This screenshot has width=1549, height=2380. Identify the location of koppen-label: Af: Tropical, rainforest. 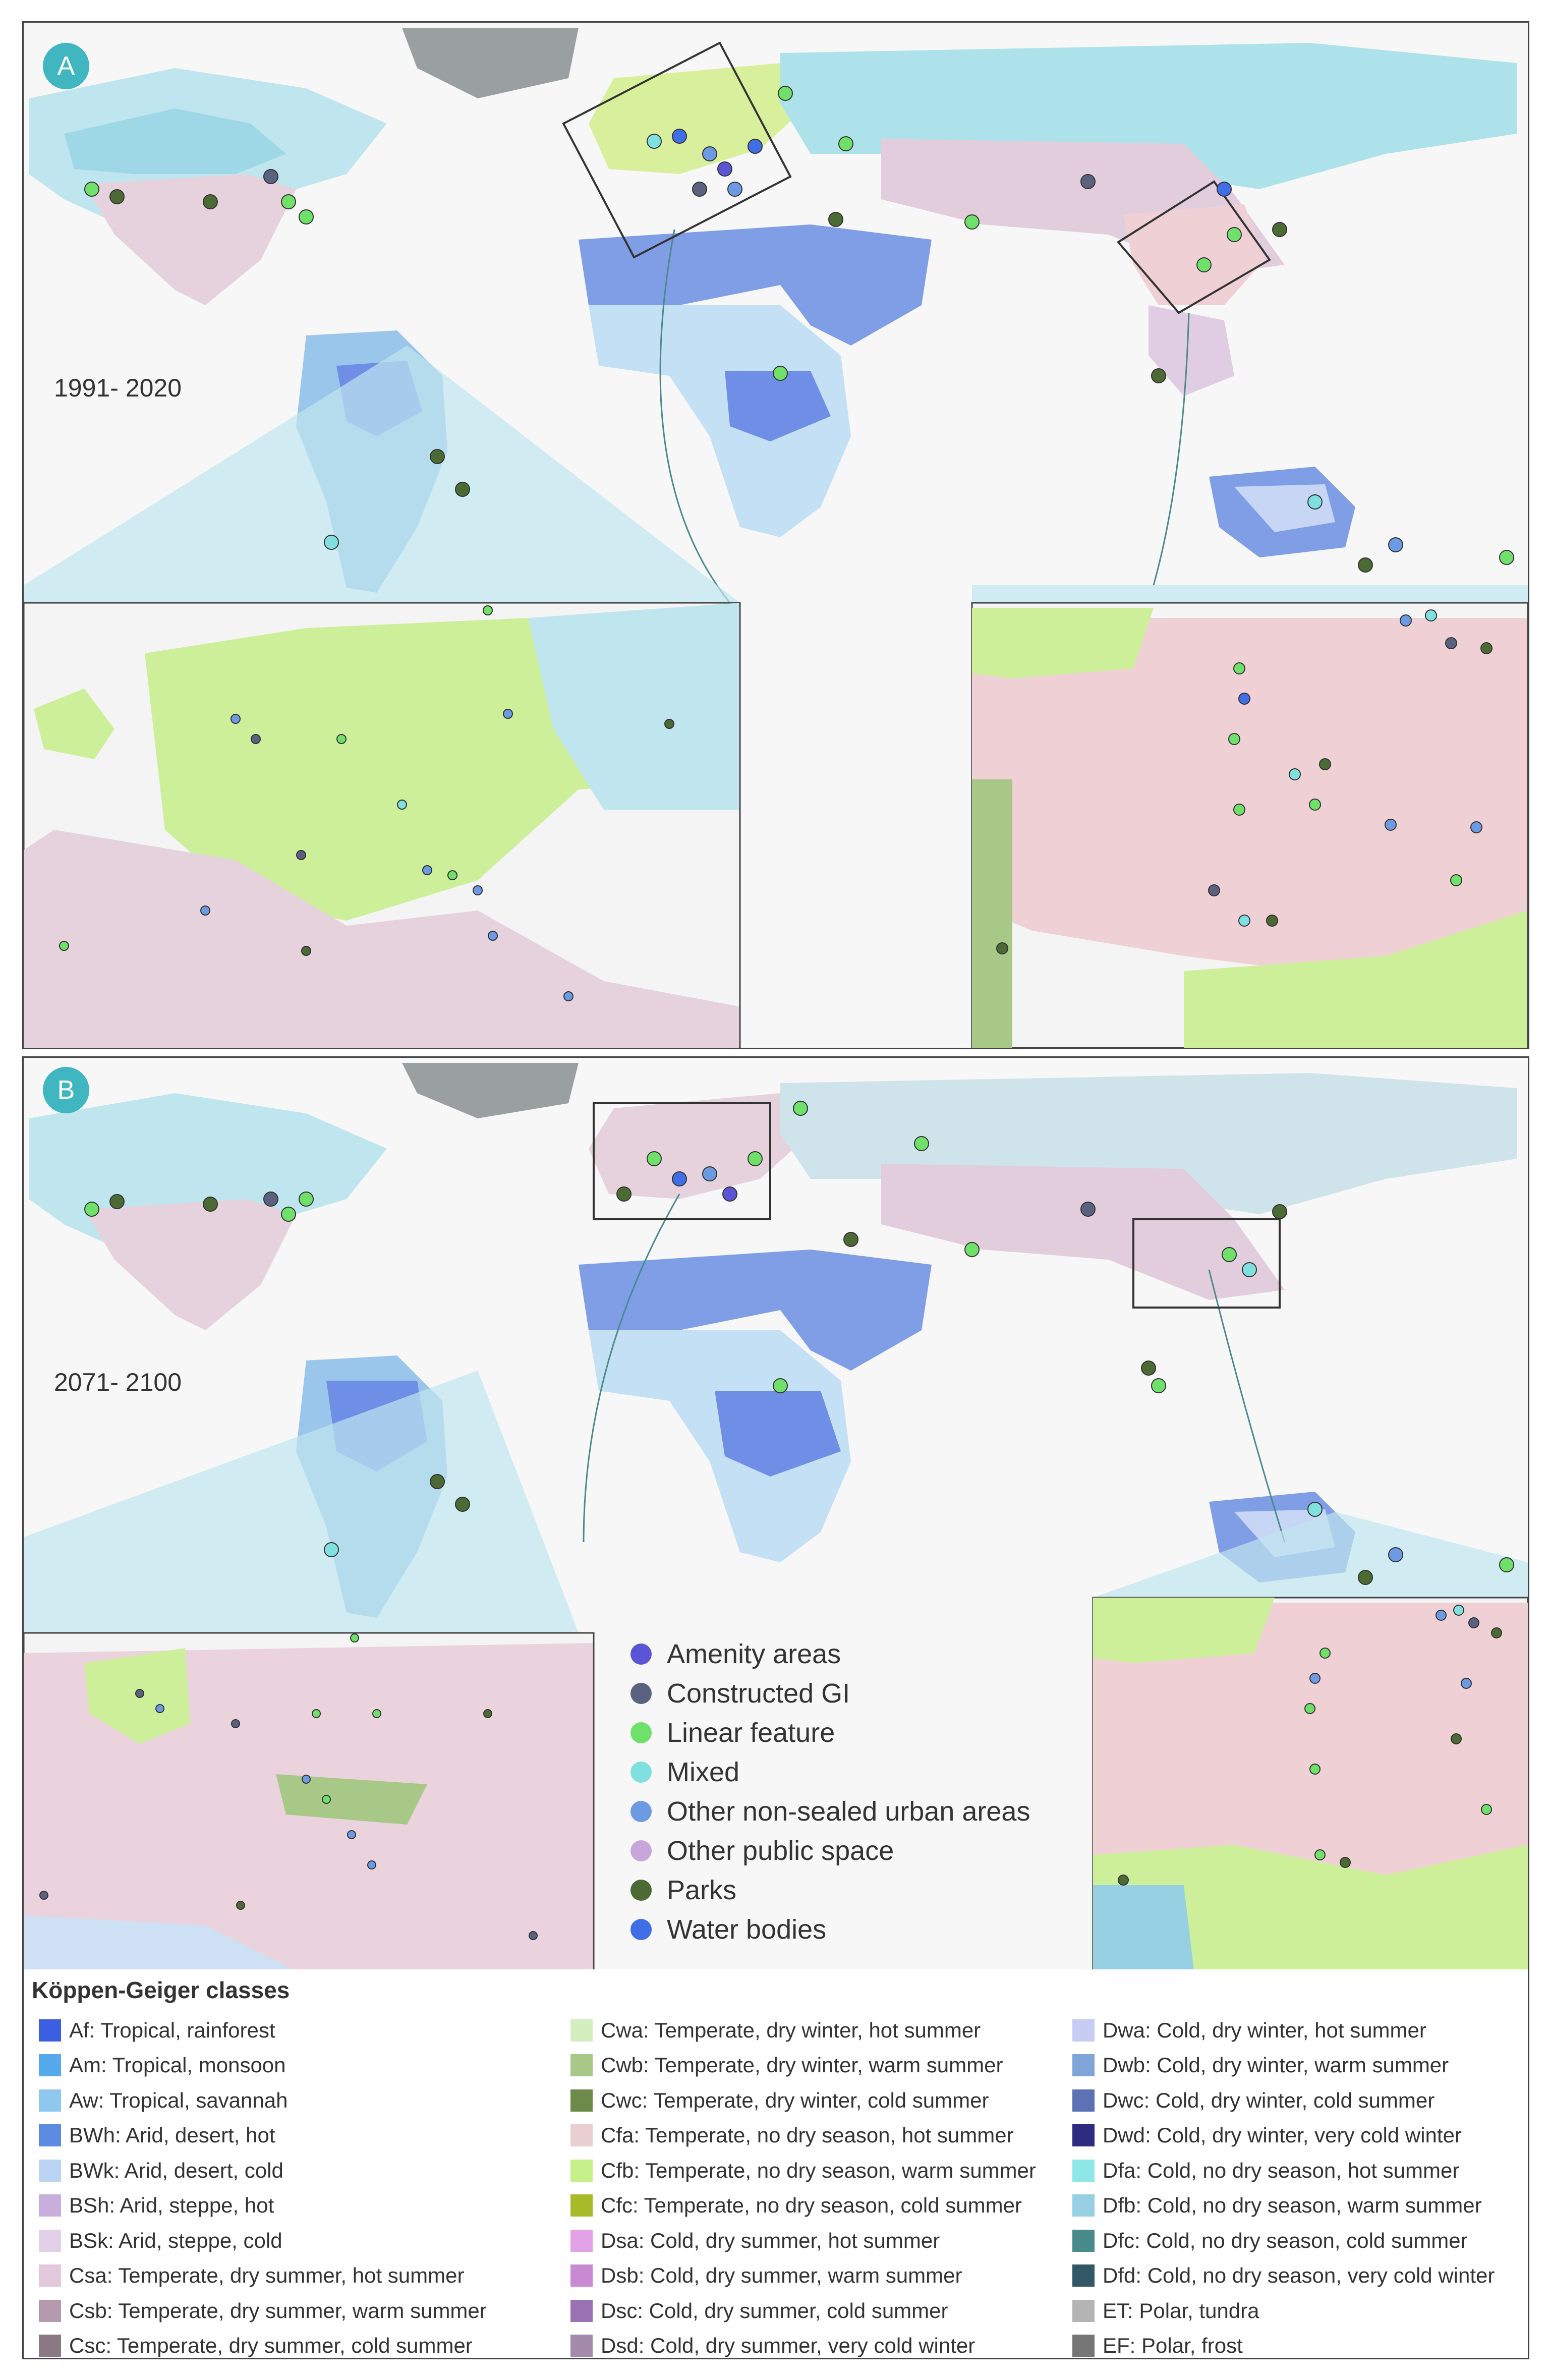
(172, 2030).